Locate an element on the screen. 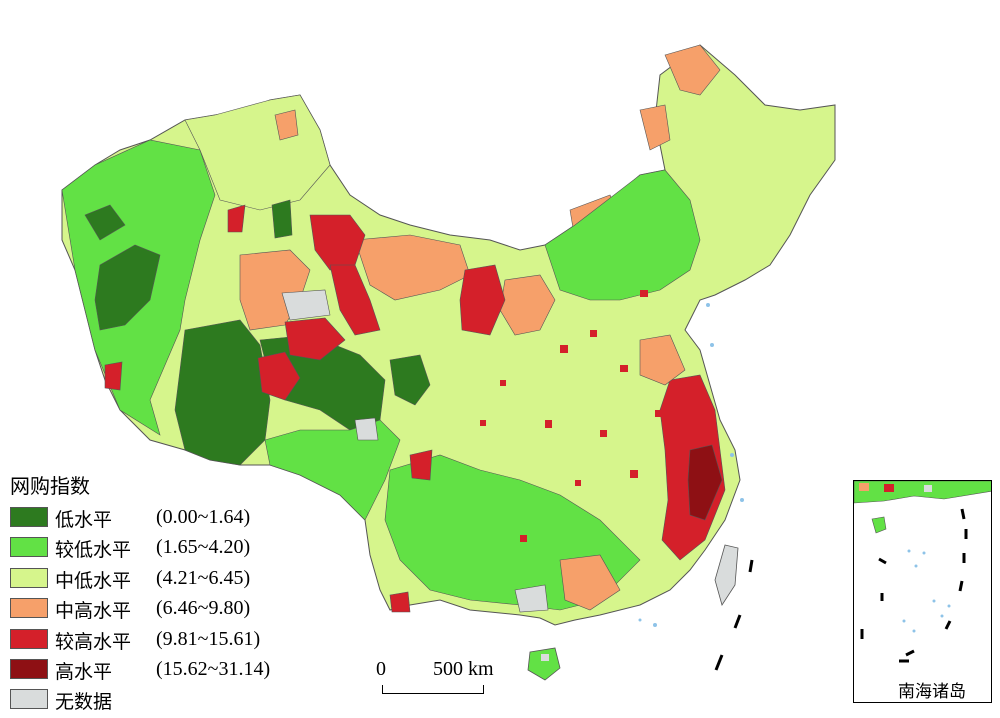 The image size is (1000, 718). sea-boundary is located at coordinates (734, 615).